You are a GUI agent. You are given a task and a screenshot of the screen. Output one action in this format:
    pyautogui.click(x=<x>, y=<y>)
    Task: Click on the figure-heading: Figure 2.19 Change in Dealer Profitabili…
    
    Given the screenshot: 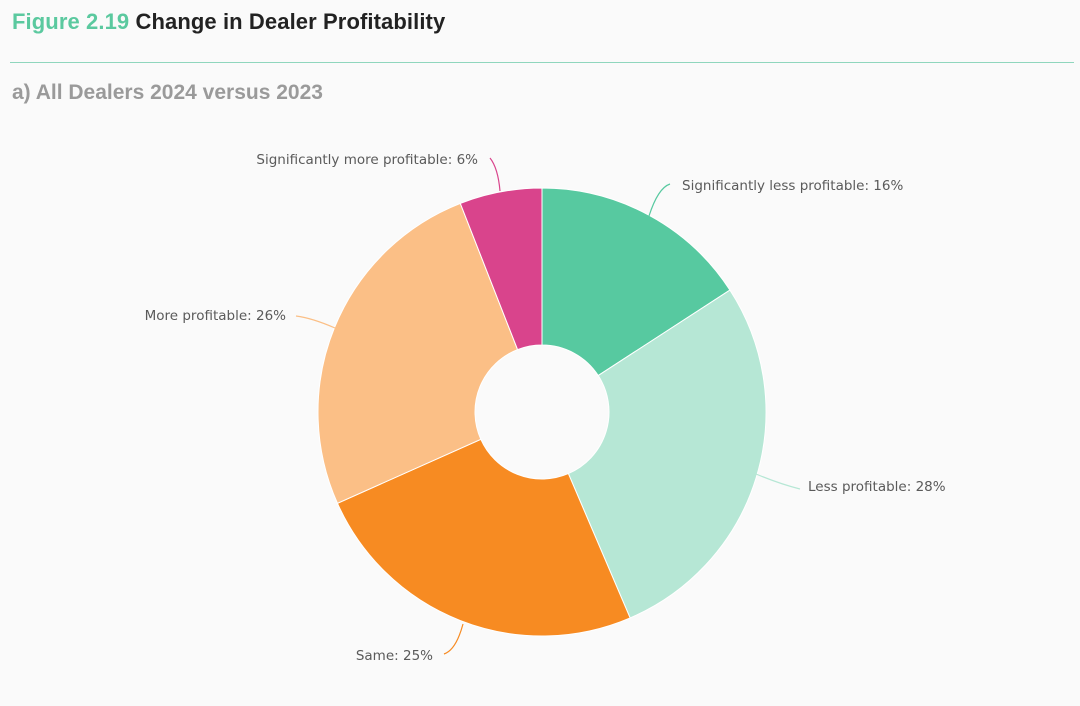 What is the action you would take?
    pyautogui.click(x=228, y=22)
    